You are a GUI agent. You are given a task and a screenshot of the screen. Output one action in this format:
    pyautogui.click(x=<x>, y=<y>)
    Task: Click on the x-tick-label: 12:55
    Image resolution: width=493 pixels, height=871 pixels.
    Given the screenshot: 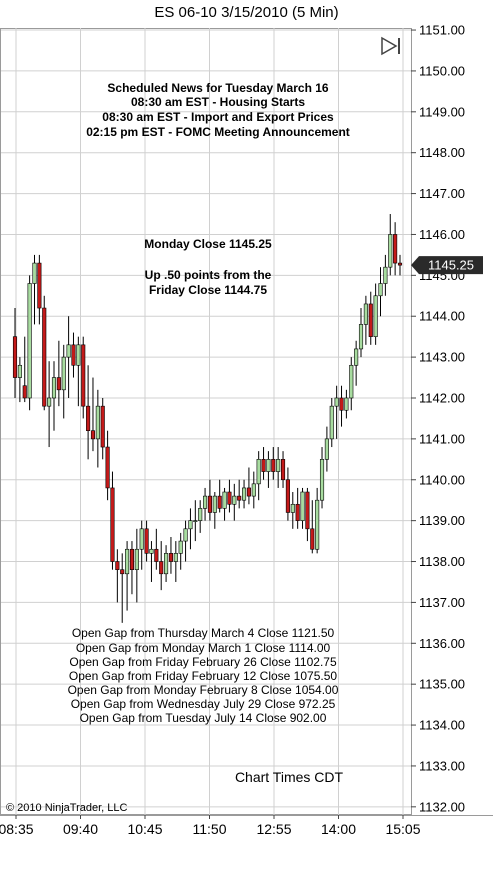 What is the action you would take?
    pyautogui.click(x=273, y=829)
    